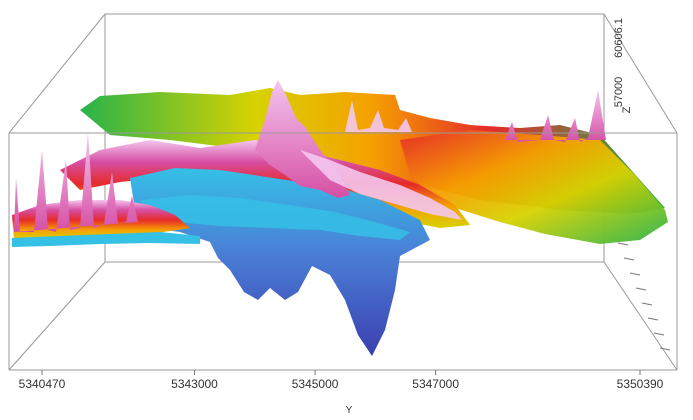 This screenshot has width=693, height=420. What do you see at coordinates (644, 296) in the screenshot?
I see `side-axis-ticks` at bounding box center [644, 296].